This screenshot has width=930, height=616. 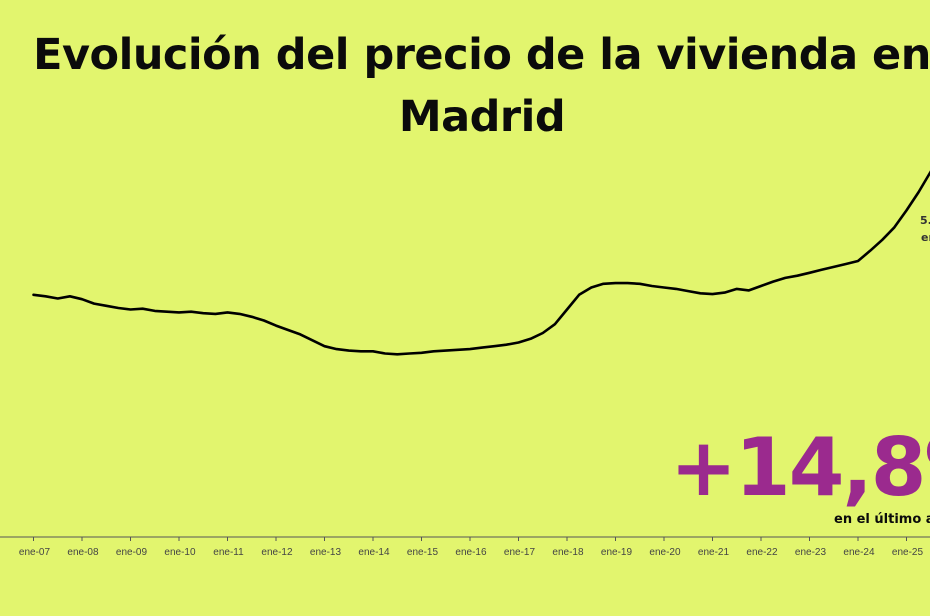 What do you see at coordinates (714, 552) in the screenshot?
I see `x-tick-label: ene-21` at bounding box center [714, 552].